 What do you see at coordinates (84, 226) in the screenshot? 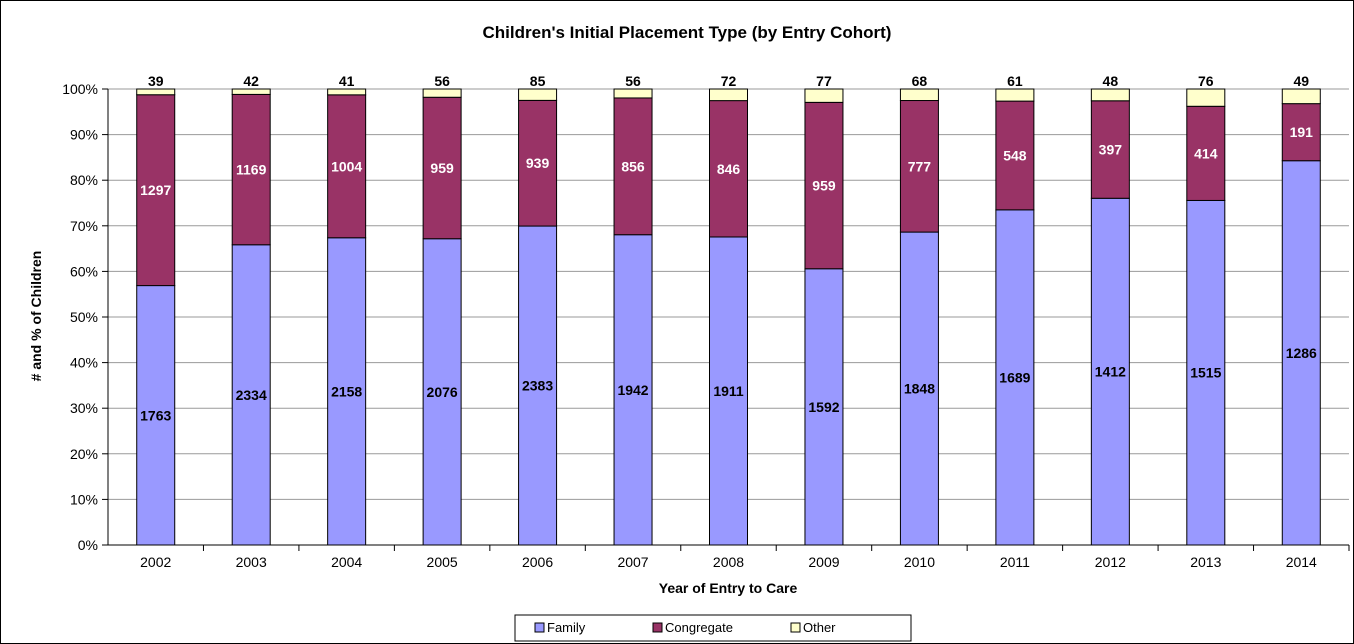
I see `y-tick-label: 70%` at bounding box center [84, 226].